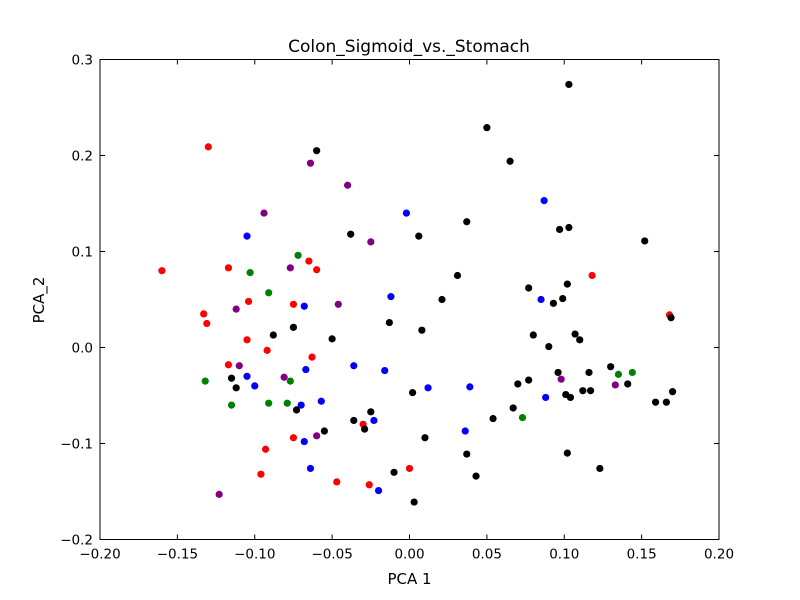 This screenshot has width=800, height=600. I want to click on x-tick-label: 0.20, so click(719, 555).